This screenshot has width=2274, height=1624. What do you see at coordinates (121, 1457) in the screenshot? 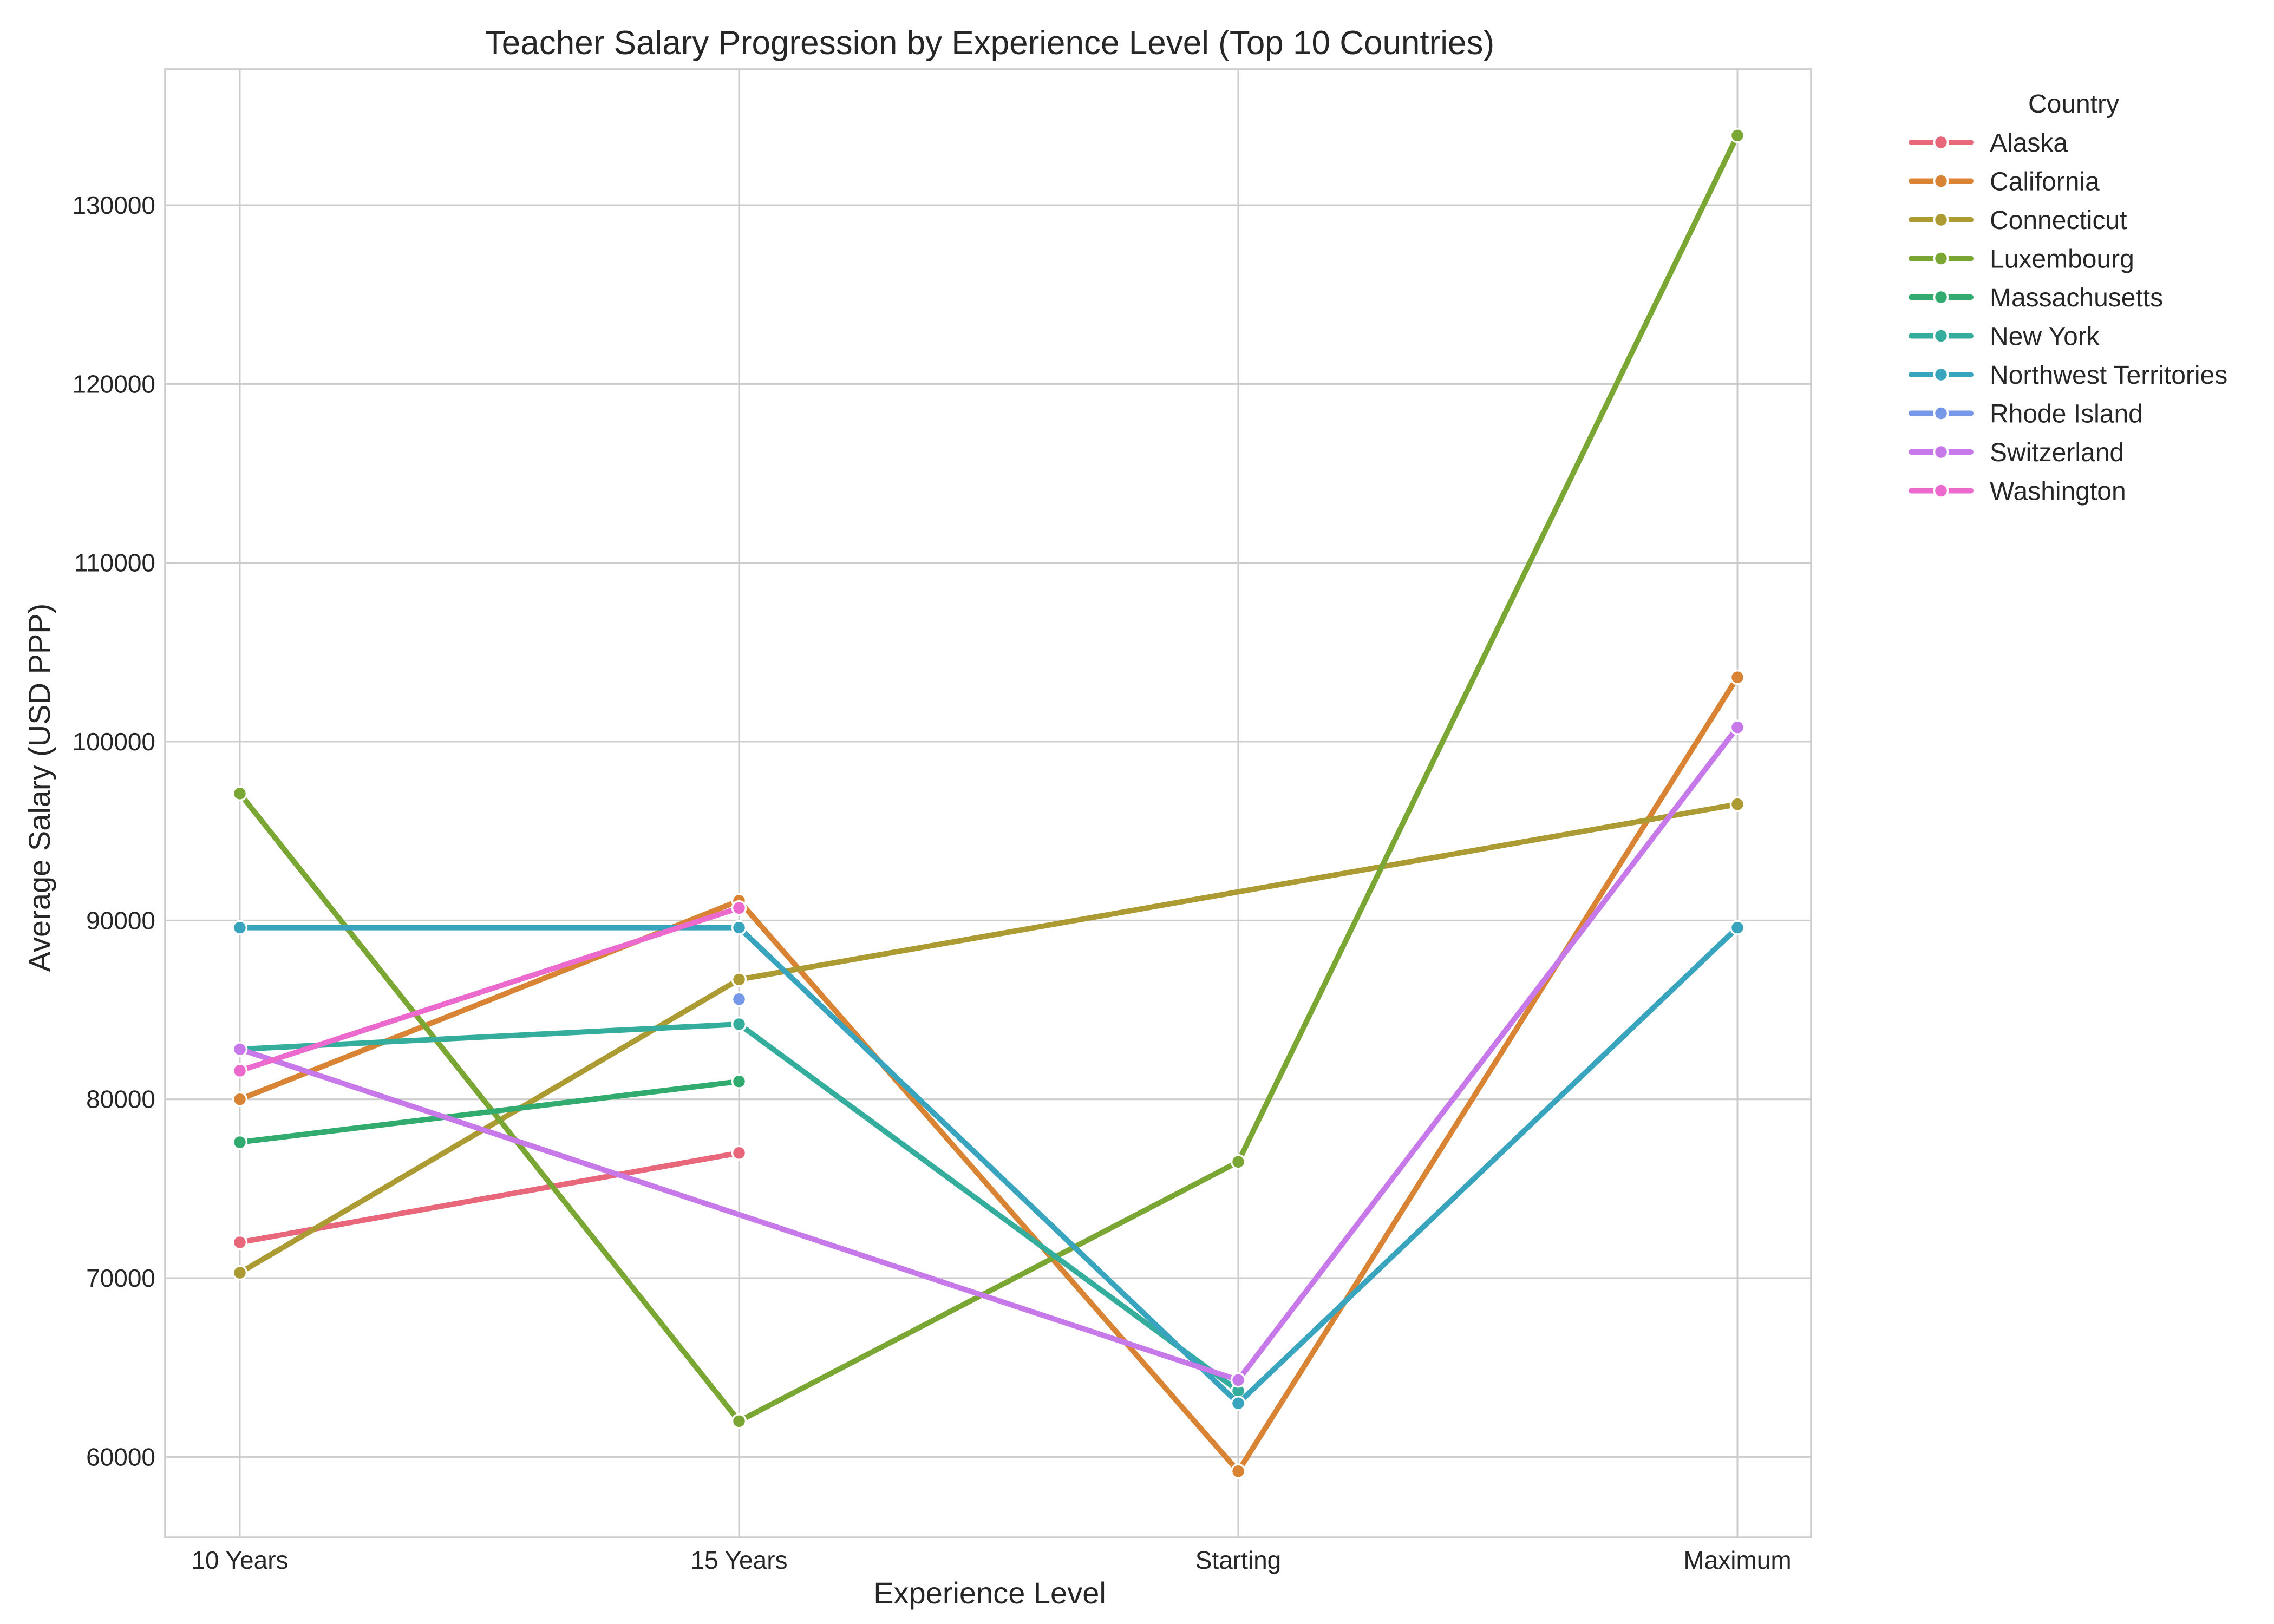
I see `y-tick-label: 60000` at bounding box center [121, 1457].